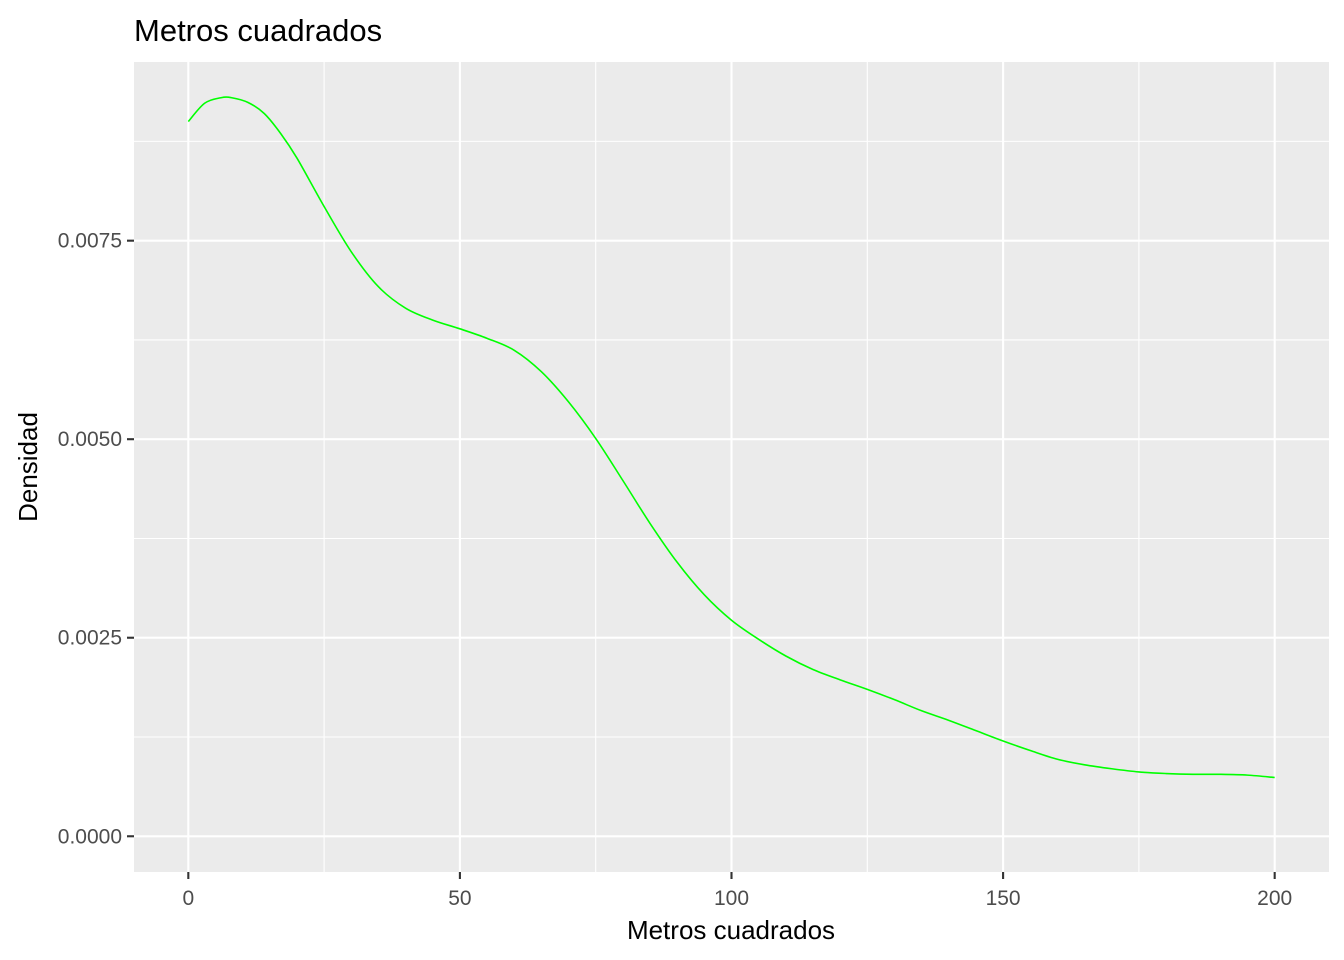 This screenshot has width=1344, height=960. I want to click on x-axis: 0 50 100 150 200, so click(737, 891).